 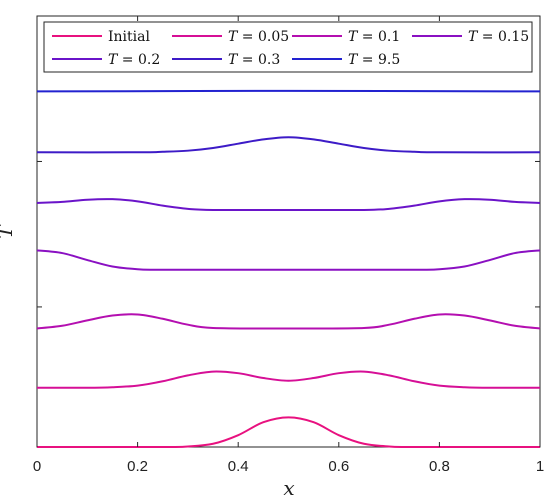 I want to click on legend-entry-5: T = 0.3, so click(x=254, y=60).